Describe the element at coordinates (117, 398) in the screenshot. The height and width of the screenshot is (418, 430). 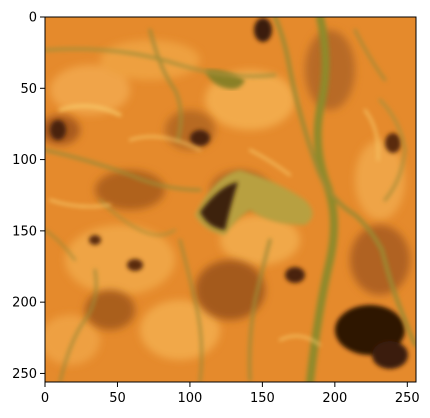
I see `x-tick-label: 50` at that location.